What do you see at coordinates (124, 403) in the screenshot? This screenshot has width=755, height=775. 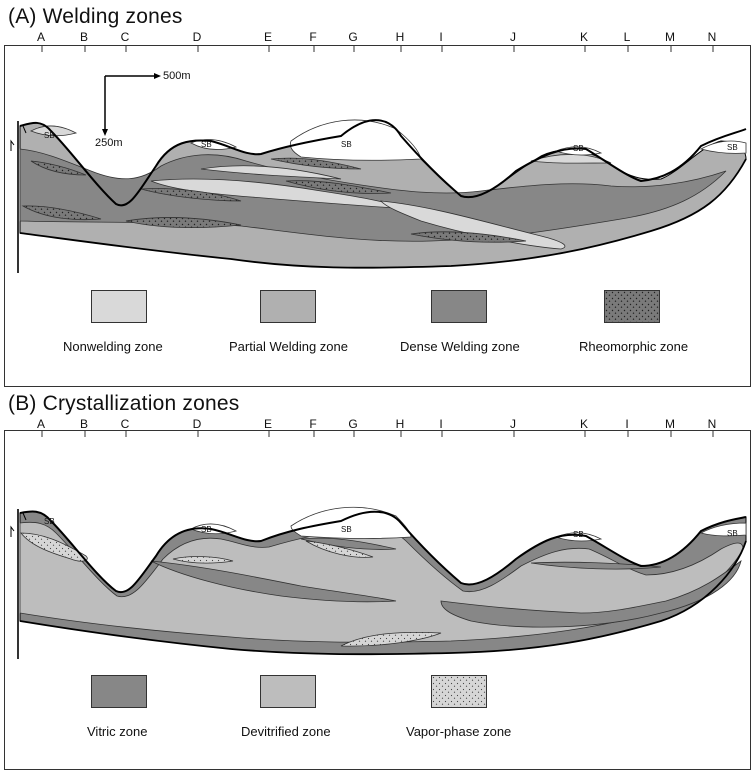 I see `panel-b-title: (B) Crystallization zones` at bounding box center [124, 403].